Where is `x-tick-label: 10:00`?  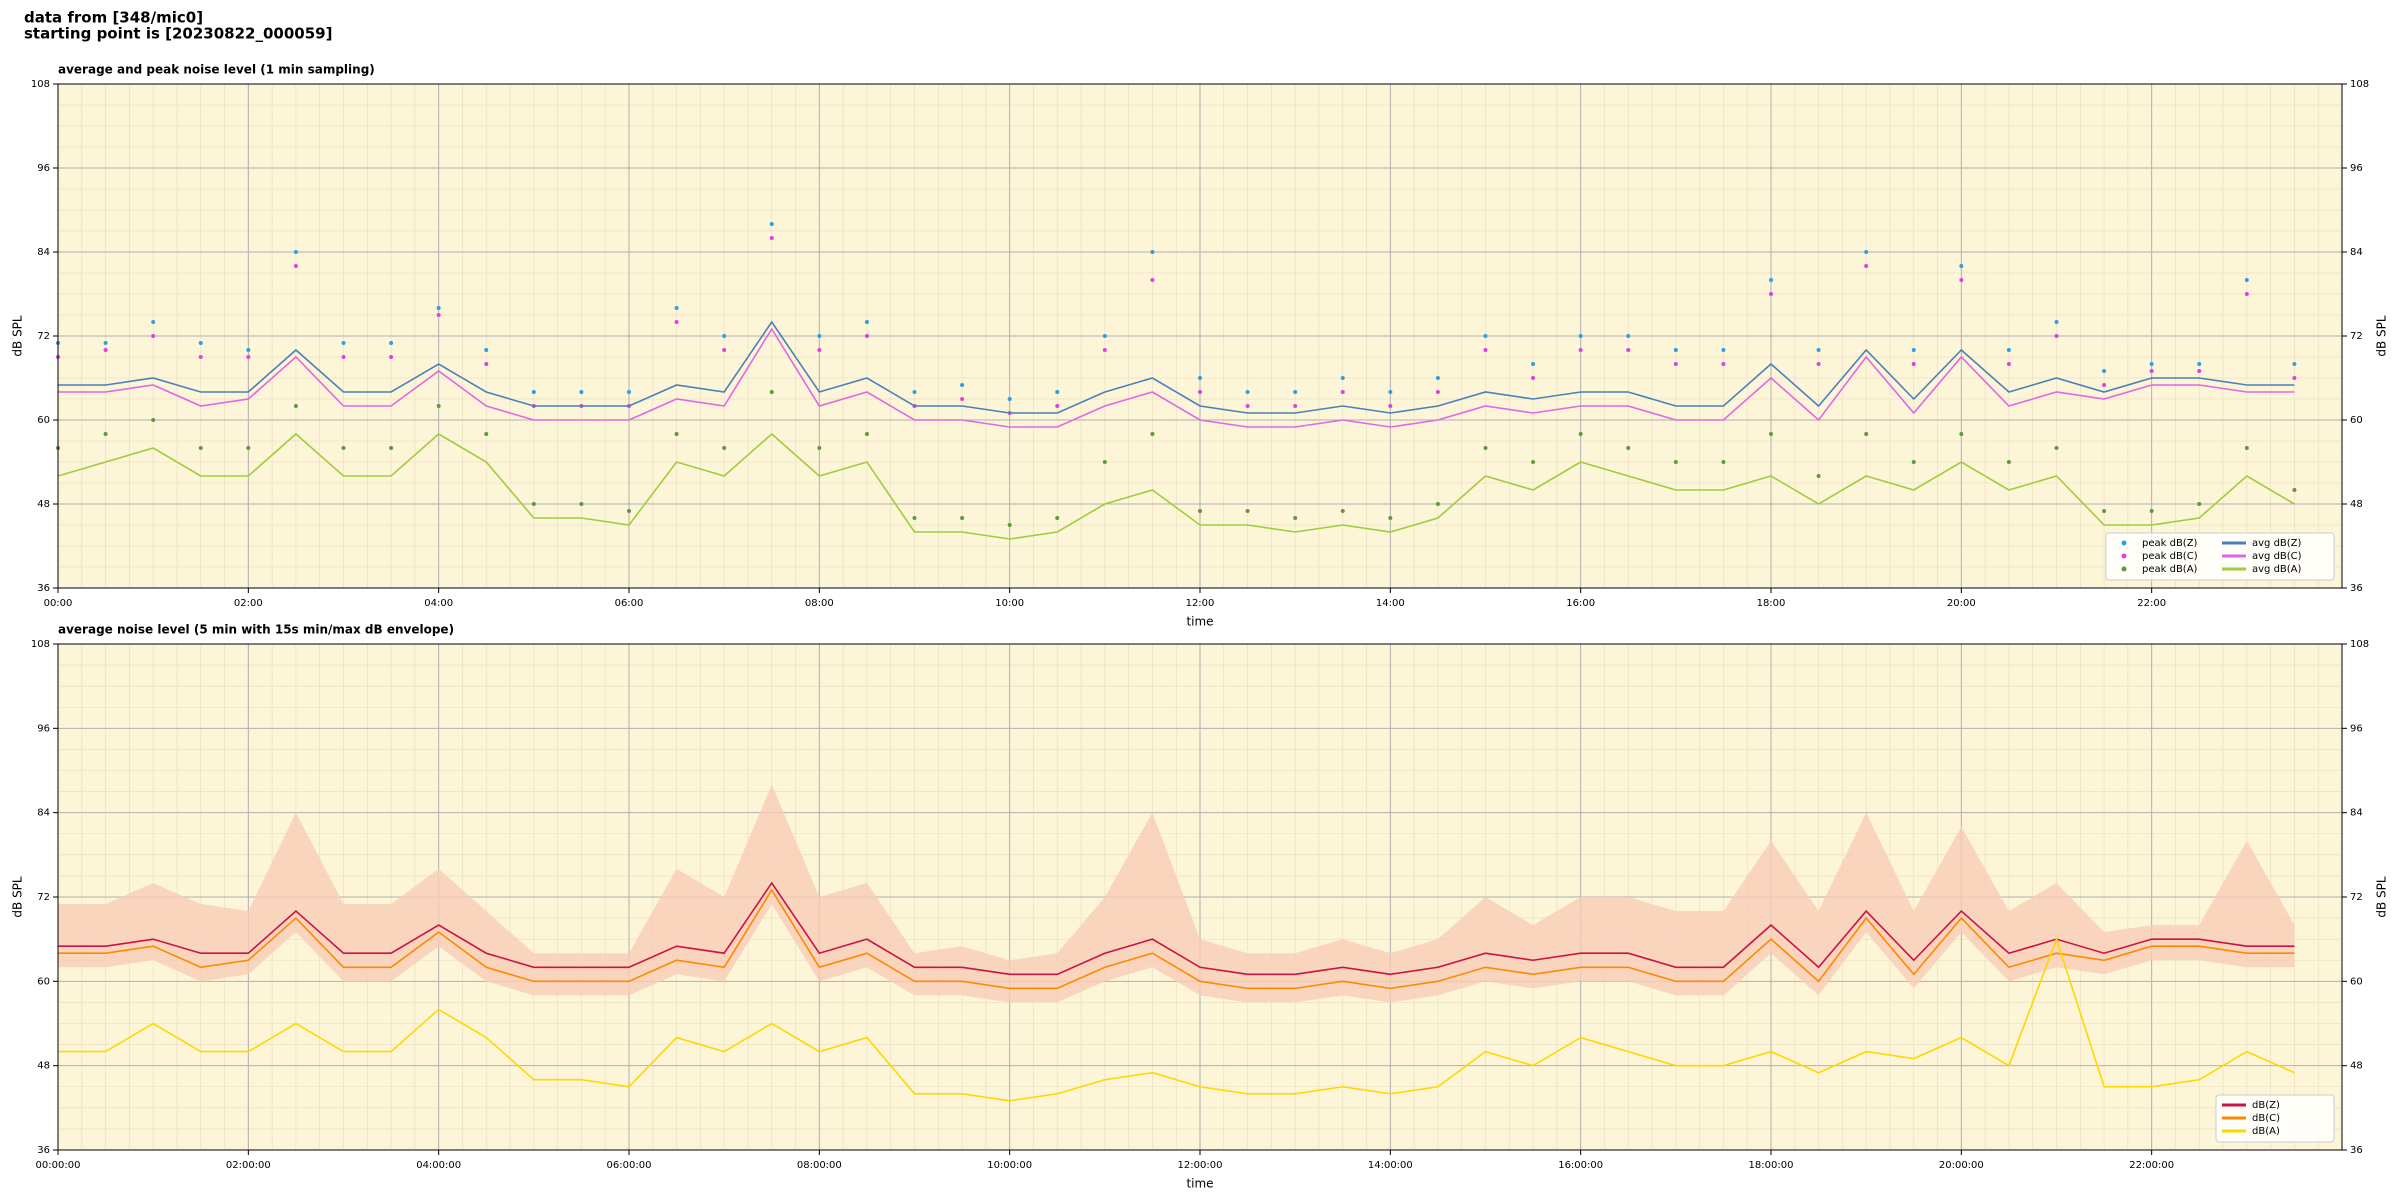 x-tick-label: 10:00 is located at coordinates (1009, 603).